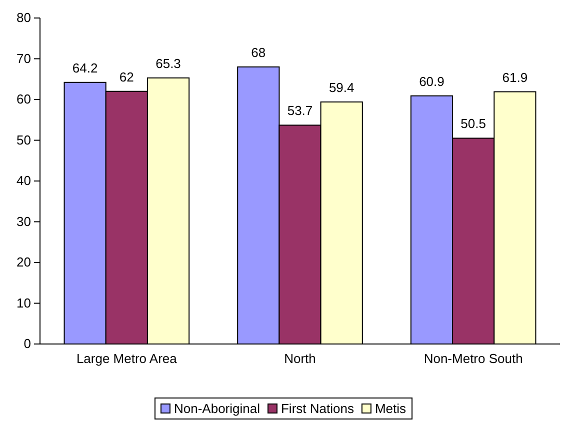 The width and height of the screenshot is (575, 433). I want to click on data-label: 60.9, so click(431, 81).